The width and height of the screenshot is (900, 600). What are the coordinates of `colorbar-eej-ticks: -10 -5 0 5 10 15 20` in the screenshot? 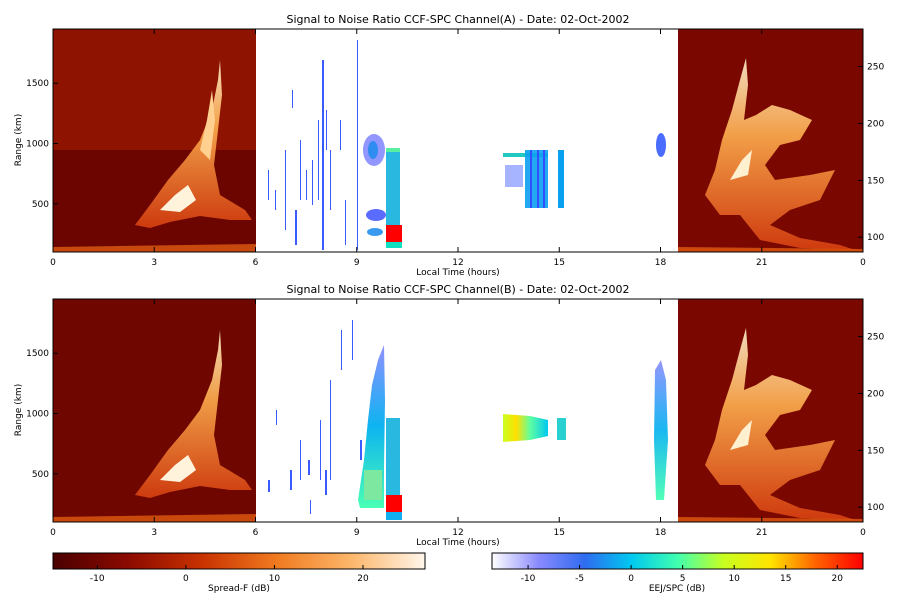 It's located at (682, 574).